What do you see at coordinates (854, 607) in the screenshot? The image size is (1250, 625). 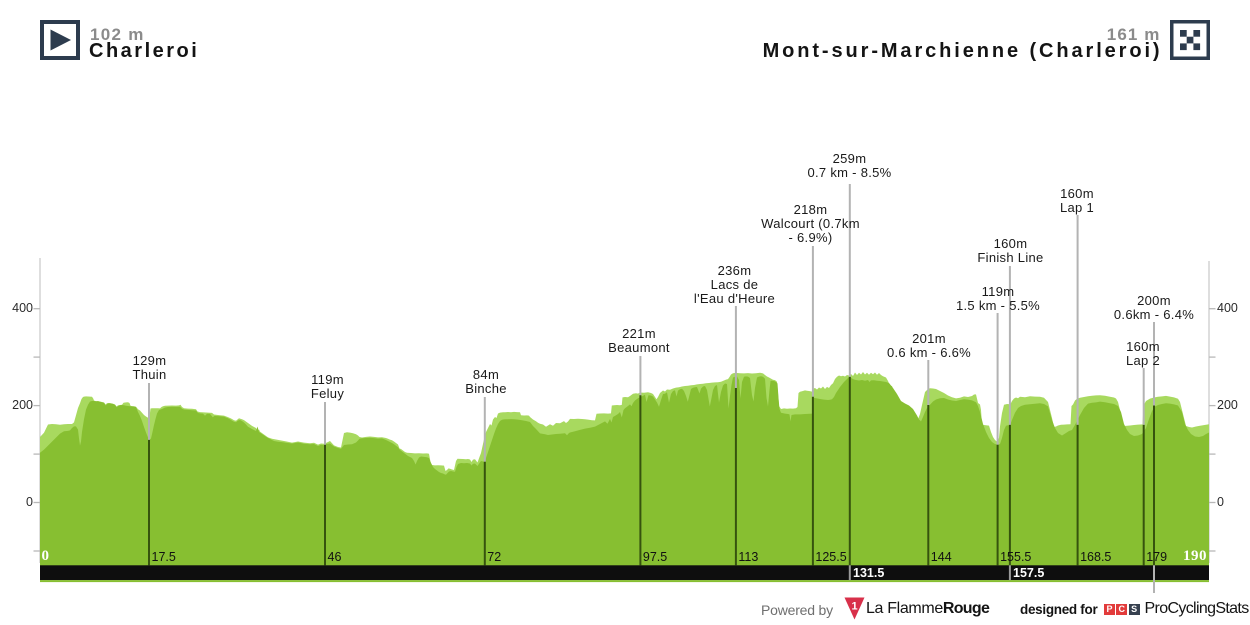 I see `svg-text: 1` at bounding box center [854, 607].